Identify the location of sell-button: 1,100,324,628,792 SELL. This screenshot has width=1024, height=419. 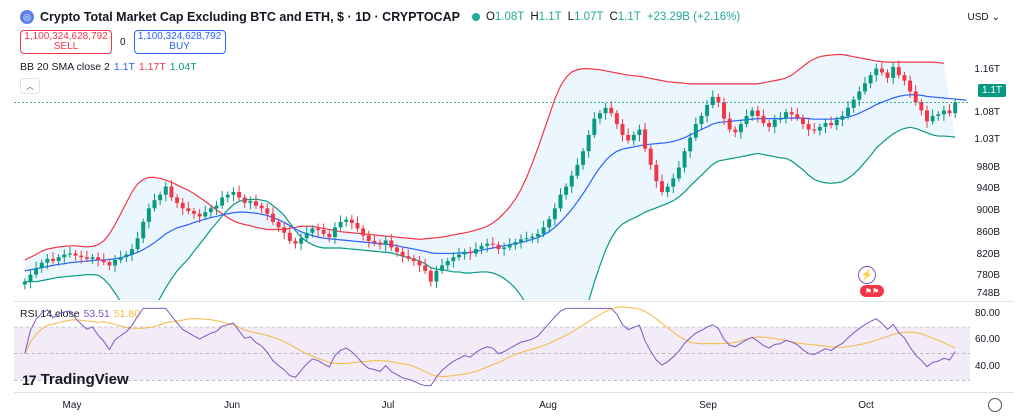
(66, 42).